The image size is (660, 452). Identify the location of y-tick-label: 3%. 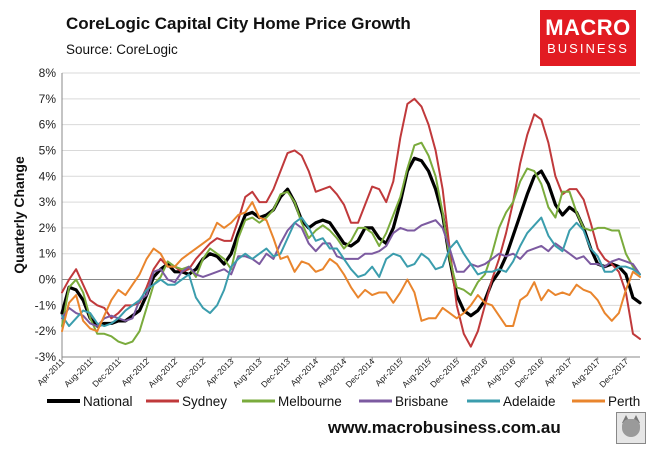
(48, 202).